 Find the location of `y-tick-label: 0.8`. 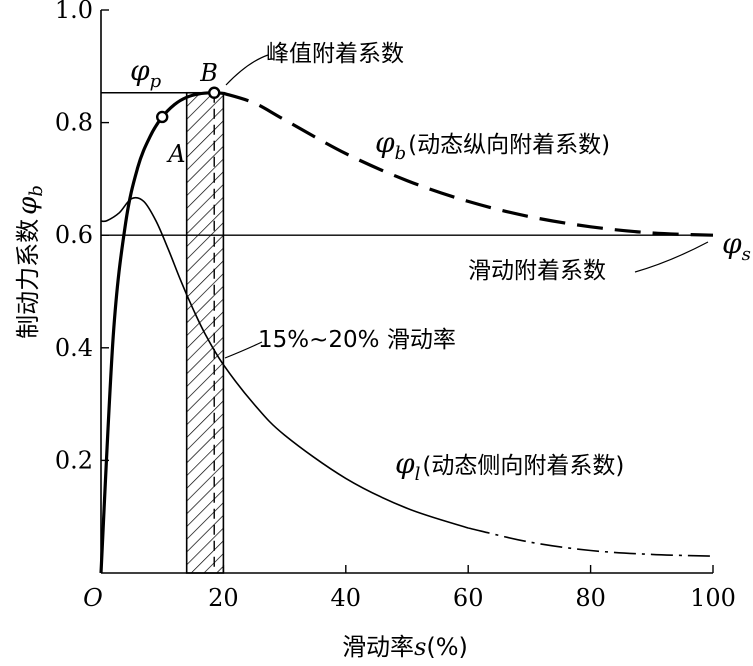

y-tick-label: 0.8 is located at coordinates (74, 123).